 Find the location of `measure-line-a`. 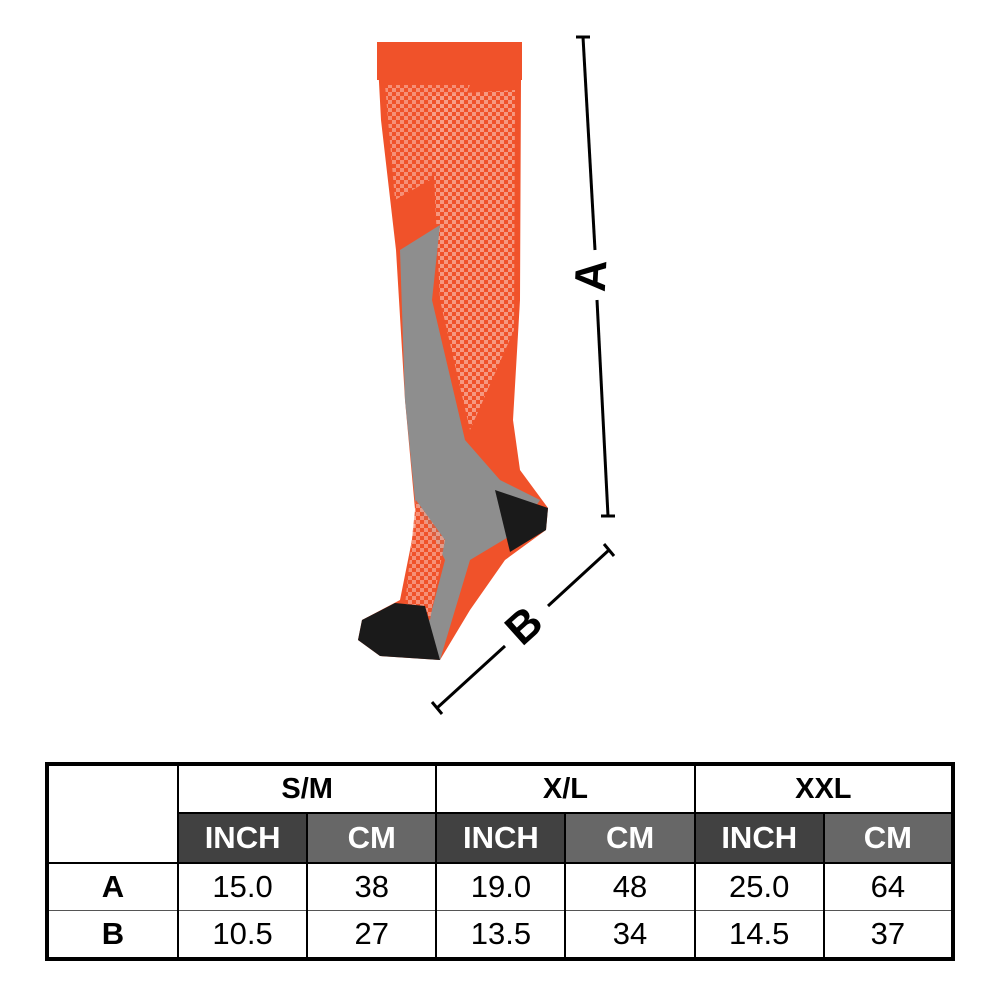

measure-line-a is located at coordinates (595, 276).